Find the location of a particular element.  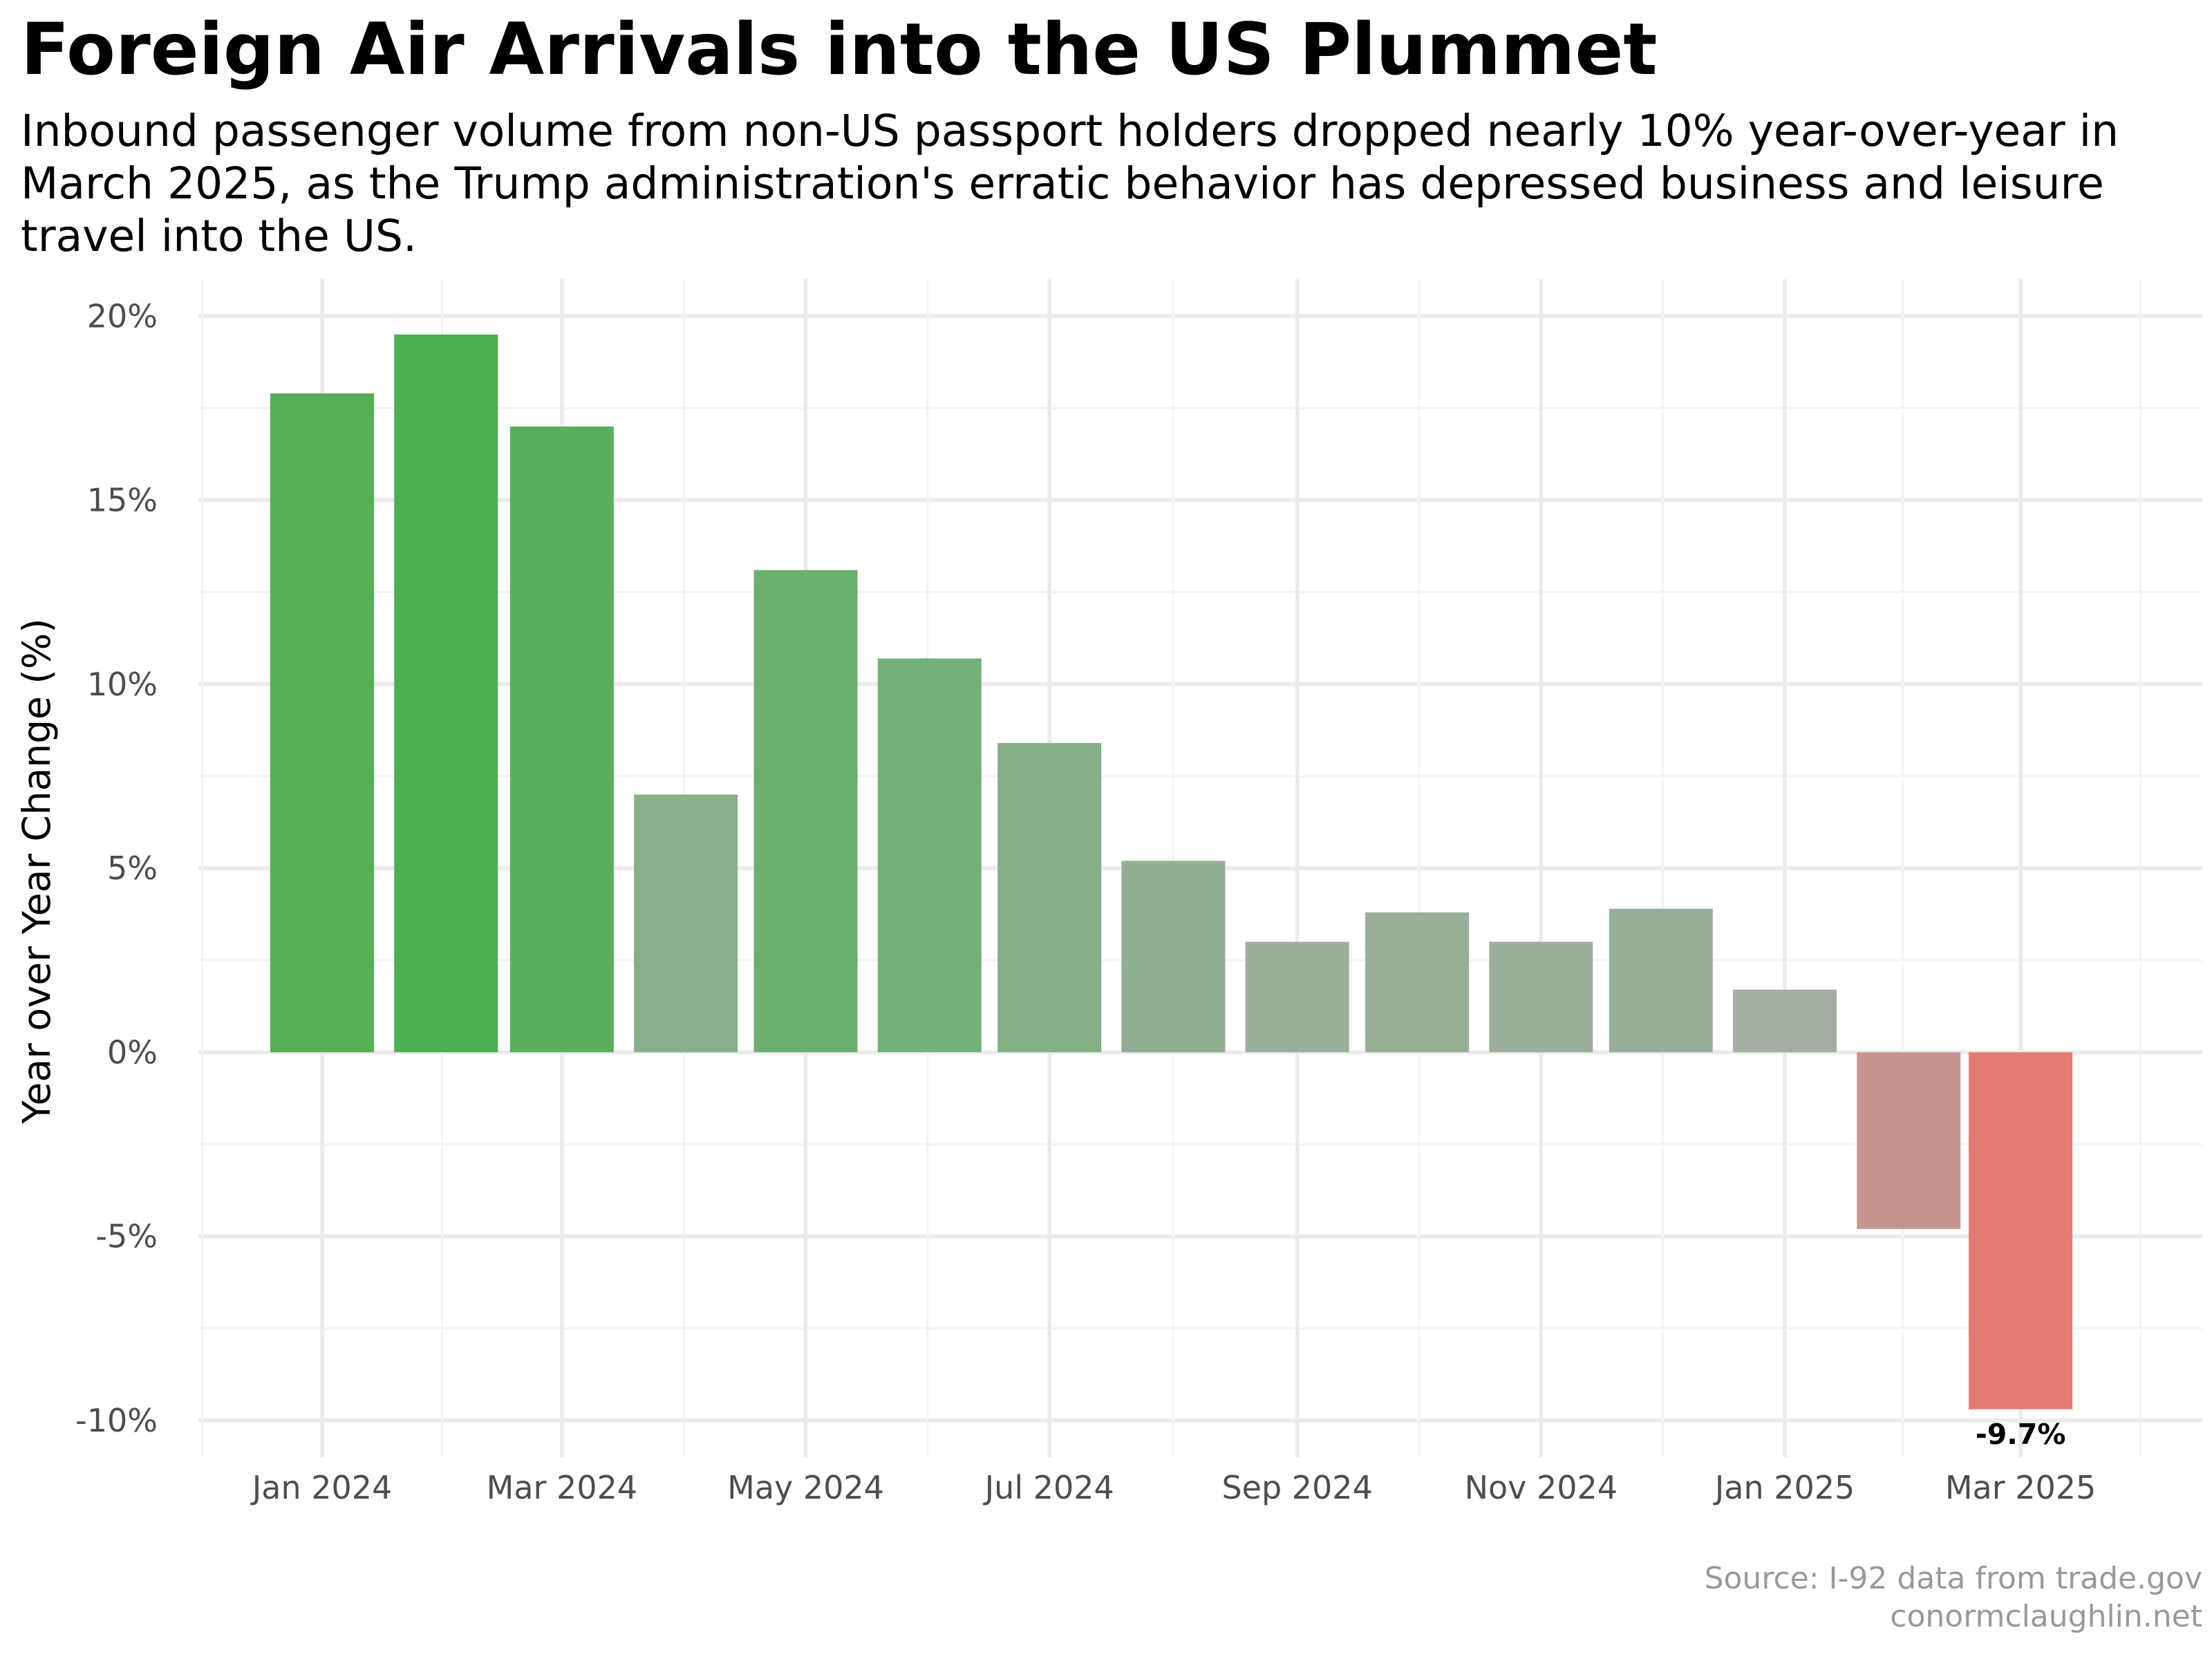

y-tick-label: 20% is located at coordinates (123, 316).